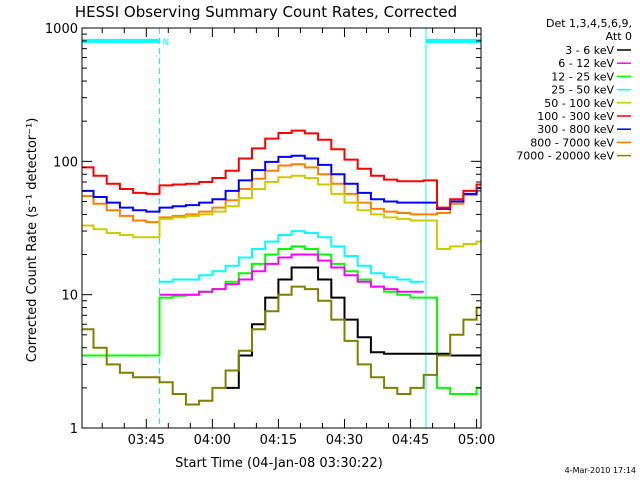 The image size is (640, 480). Describe the element at coordinates (65, 162) in the screenshot. I see `y-tick-label: 100` at that location.